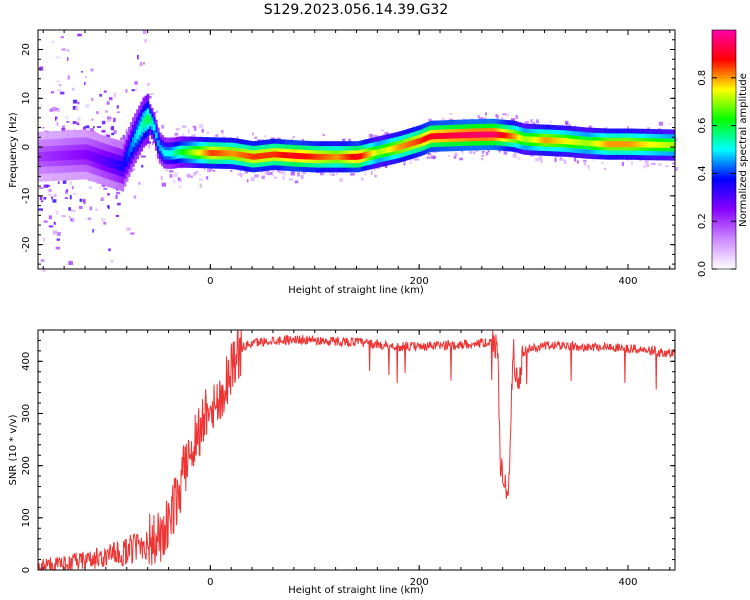 The width and height of the screenshot is (750, 600). What do you see at coordinates (26, 465) in the screenshot?
I see `y-tick-label: 200` at bounding box center [26, 465].